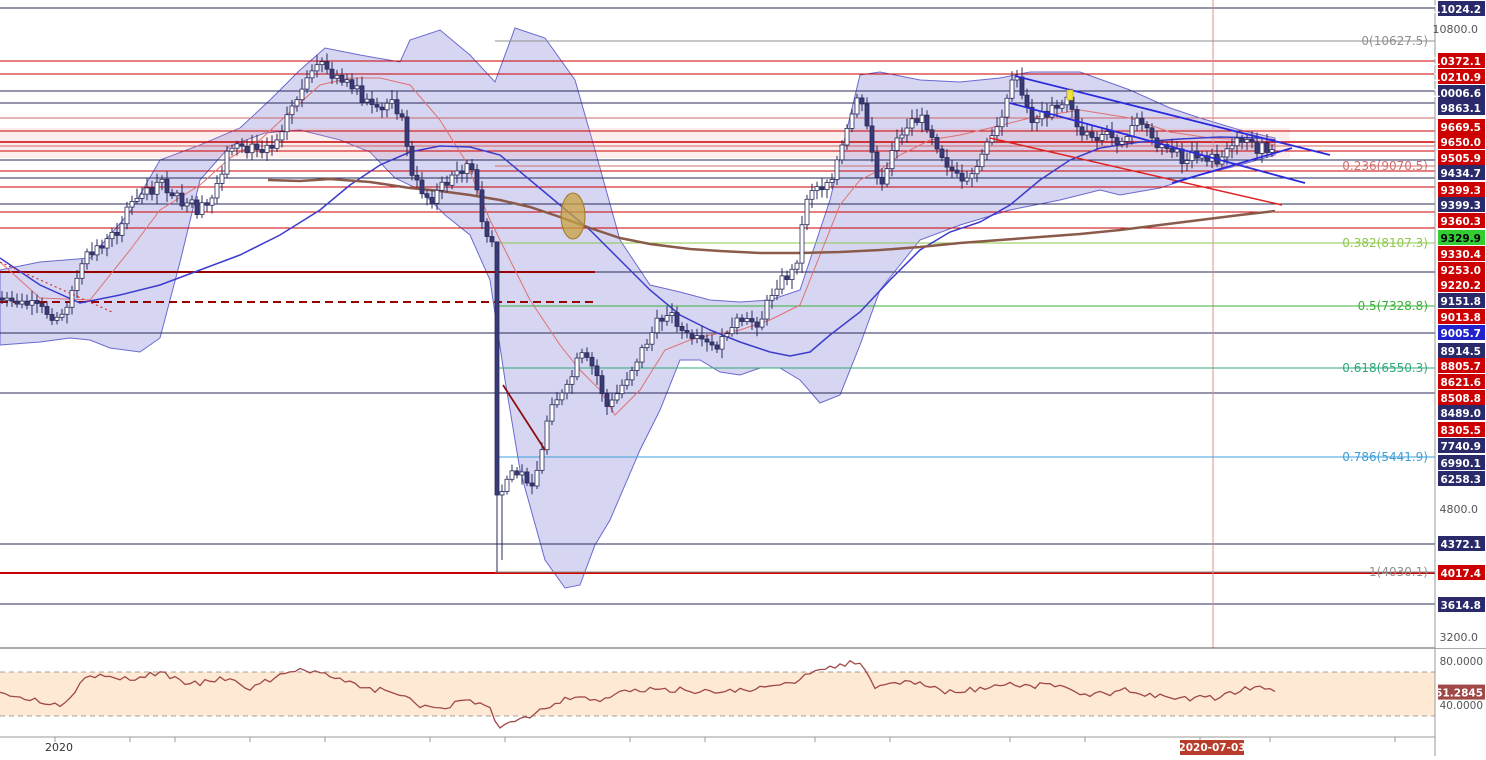 The width and height of the screenshot is (1486, 760). What do you see at coordinates (1461, 706) in the screenshot?
I see `rsi-tick-label: 40.0000` at bounding box center [1461, 706].